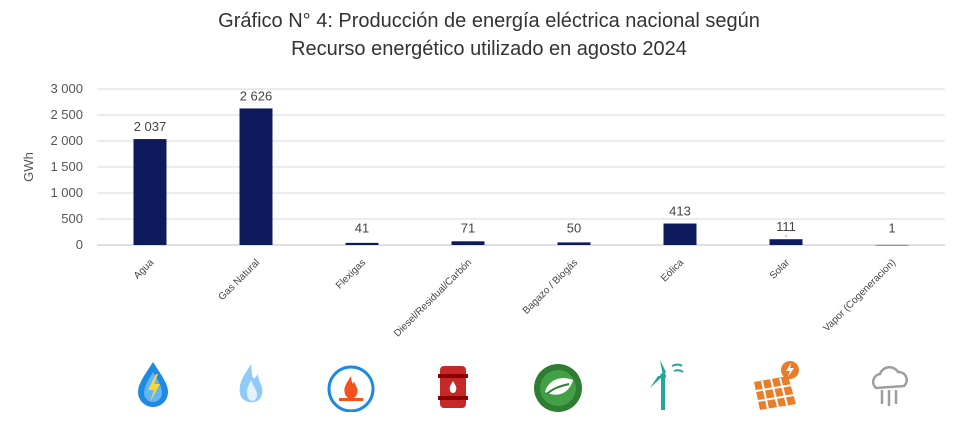  What do you see at coordinates (256, 95) in the screenshot?
I see `data-label: 2 626` at bounding box center [256, 95].